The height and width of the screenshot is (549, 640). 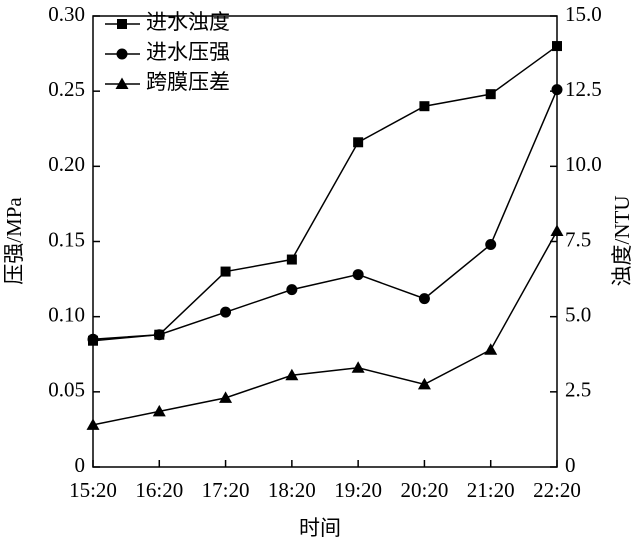 What do you see at coordinates (80, 465) in the screenshot?
I see `y-tick-label: 0` at bounding box center [80, 465].